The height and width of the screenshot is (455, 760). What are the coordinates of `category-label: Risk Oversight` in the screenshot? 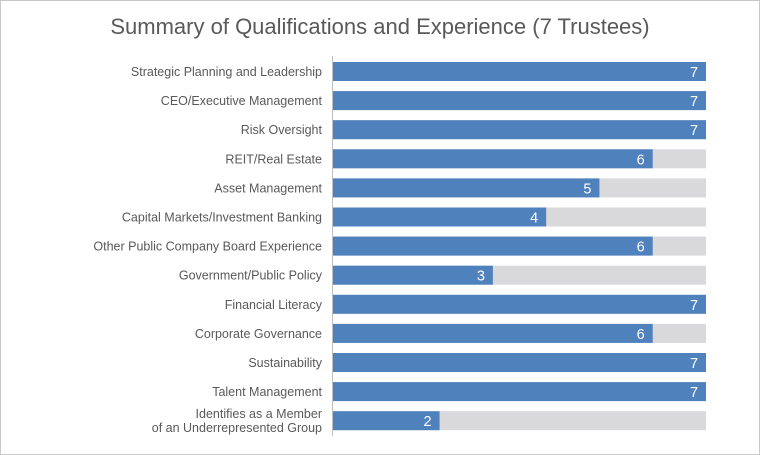 It's located at (282, 130).